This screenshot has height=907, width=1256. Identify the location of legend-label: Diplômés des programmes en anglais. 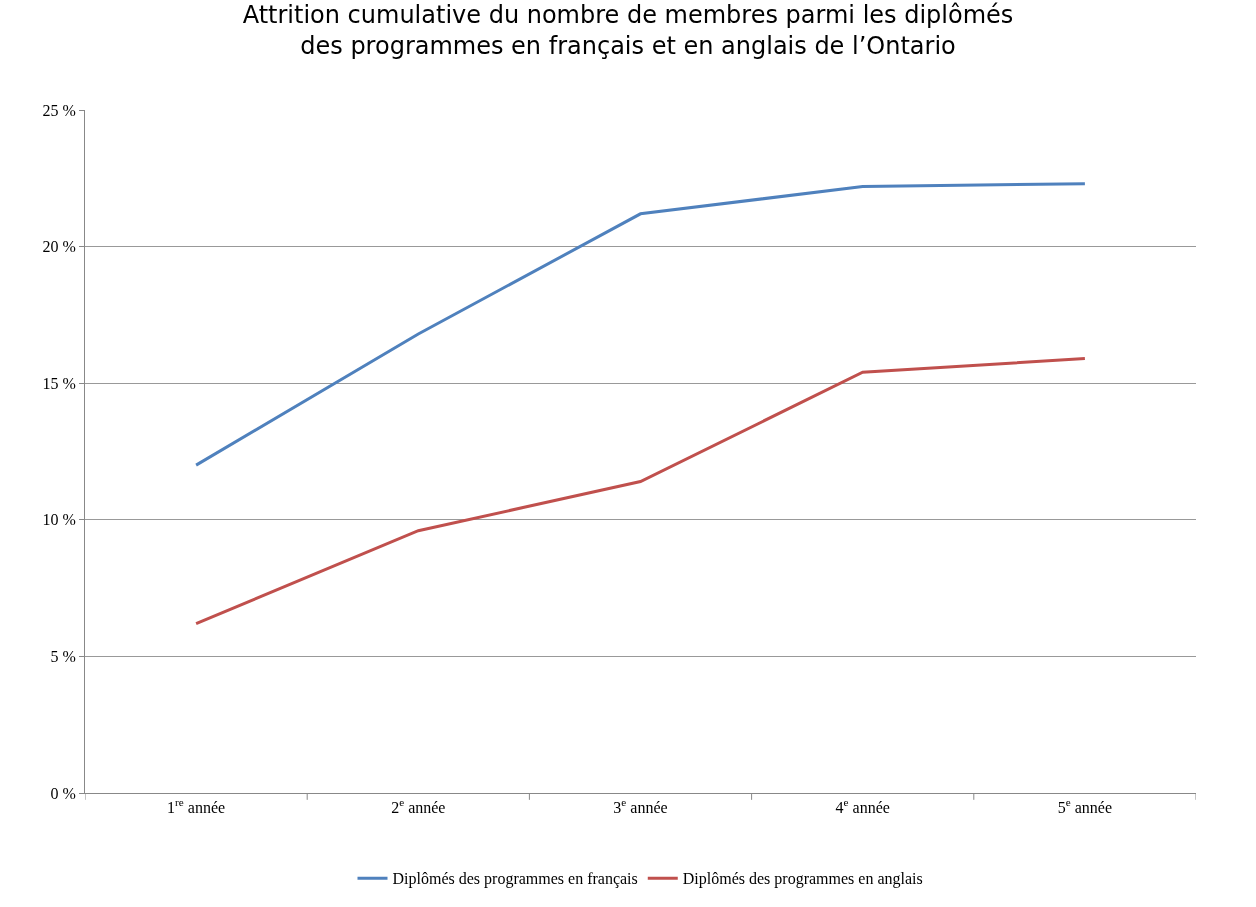
(802, 879).